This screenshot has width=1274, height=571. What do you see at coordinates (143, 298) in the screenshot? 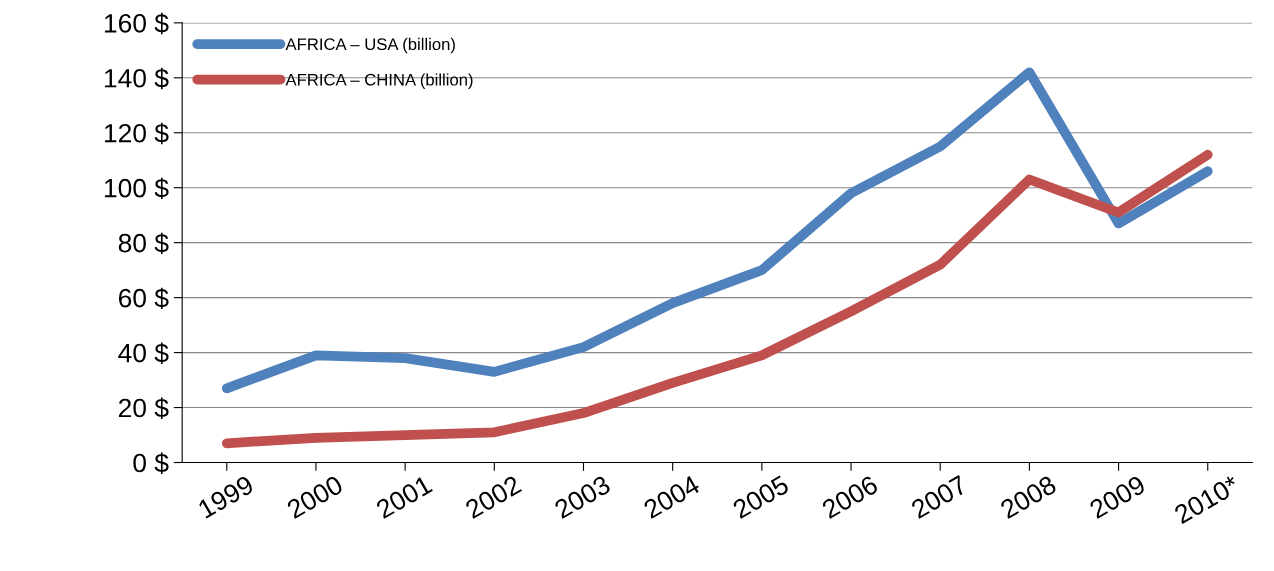
I see `y-tick-label: 60 $` at bounding box center [143, 298].